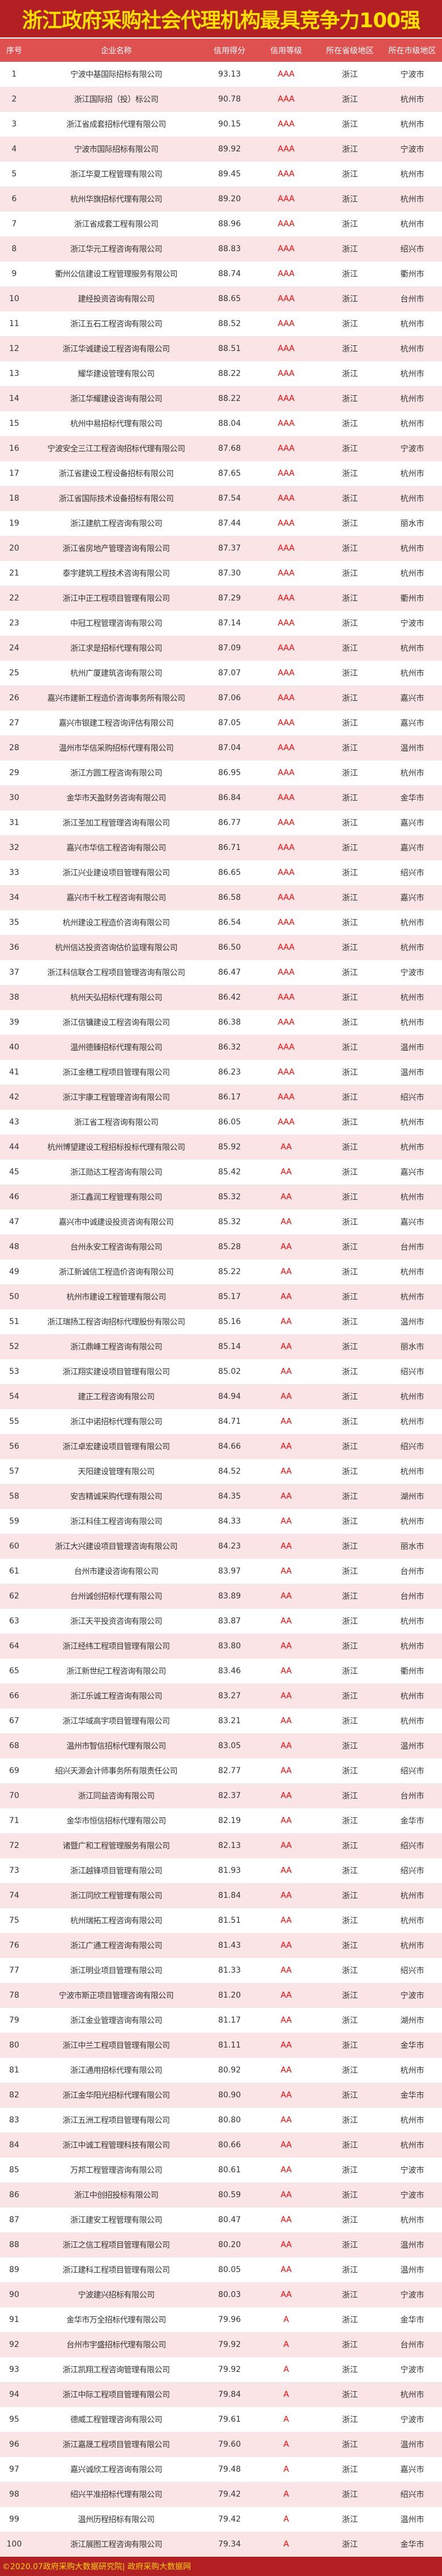  What do you see at coordinates (221, 1546) in the screenshot?
I see `table-row: 60 浙江大兴建设项目管理咨询有限公司 84.23 AA 浙江 丽水市` at bounding box center [221, 1546].